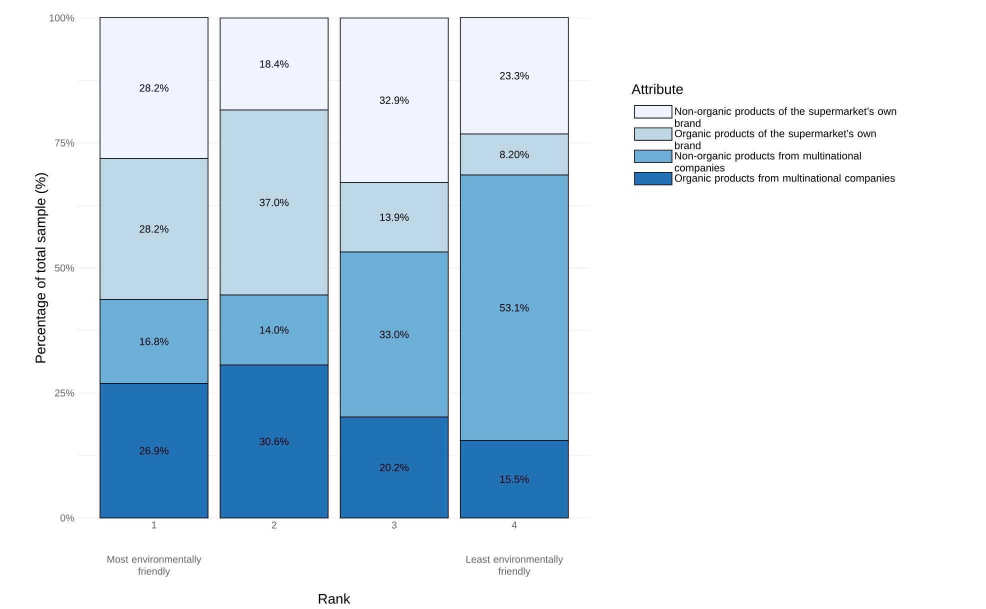 Image resolution: width=986 pixels, height=609 pixels. Describe the element at coordinates (514, 308) in the screenshot. I see `data-label: 53.1%` at that location.